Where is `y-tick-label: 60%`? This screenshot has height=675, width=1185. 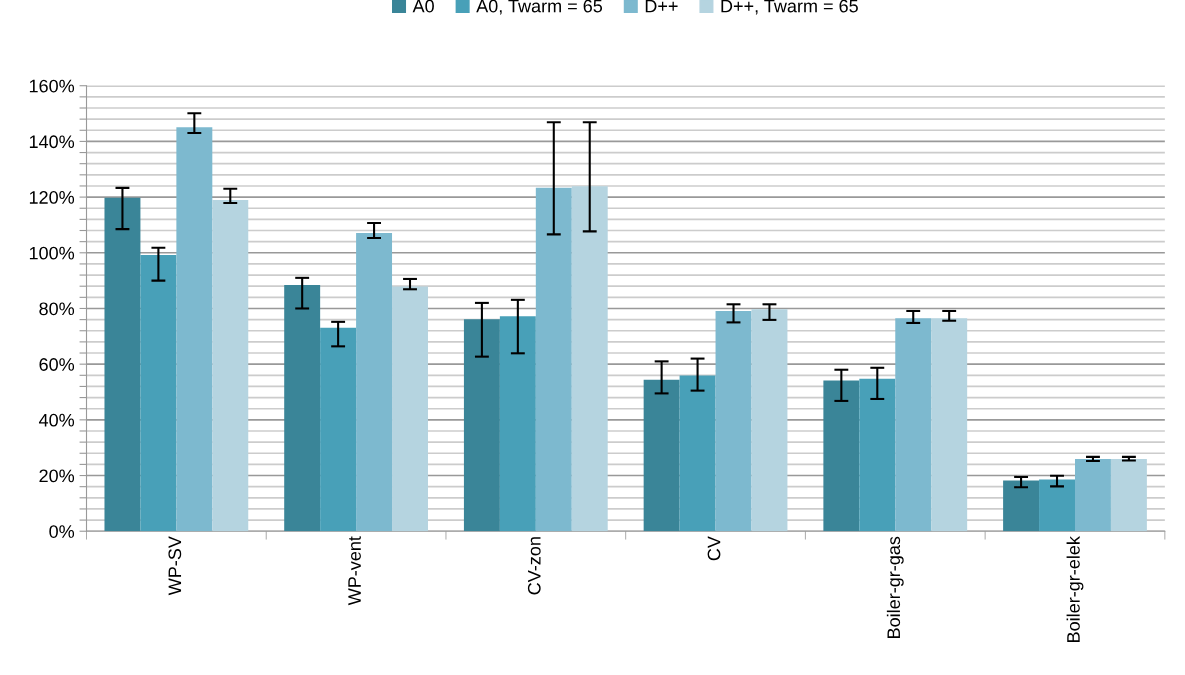 y-tick-label: 60% is located at coordinates (57, 364).